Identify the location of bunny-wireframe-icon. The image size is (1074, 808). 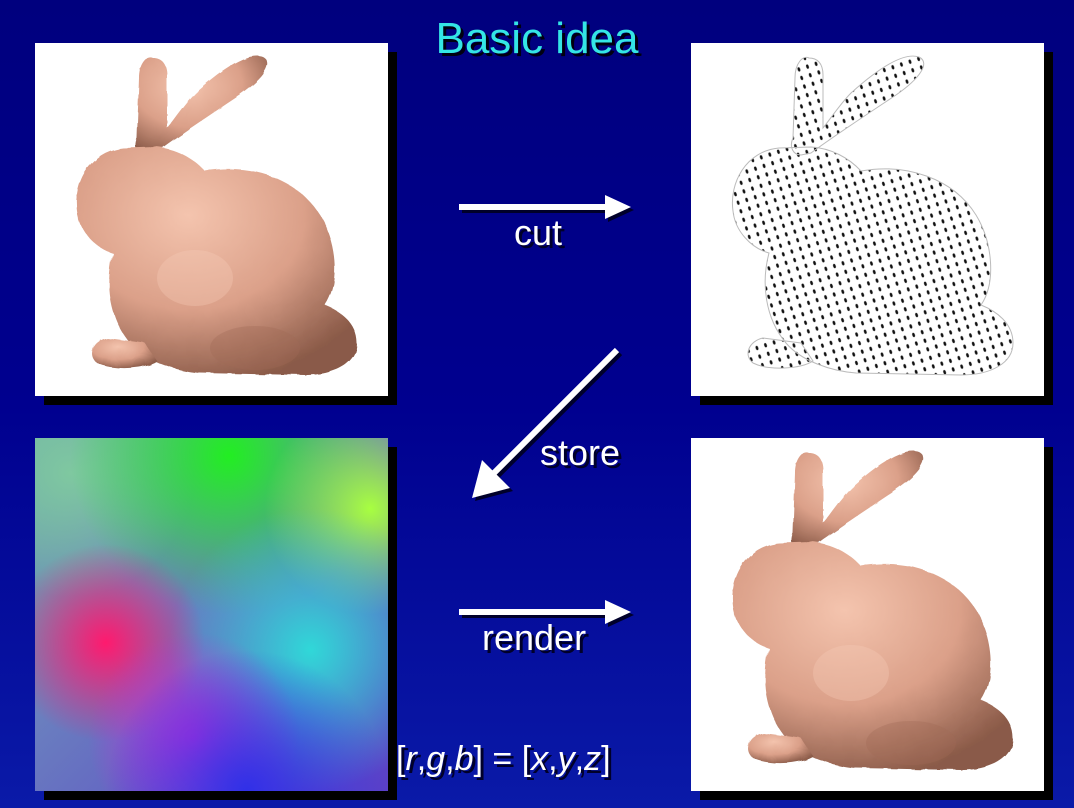
(872, 215).